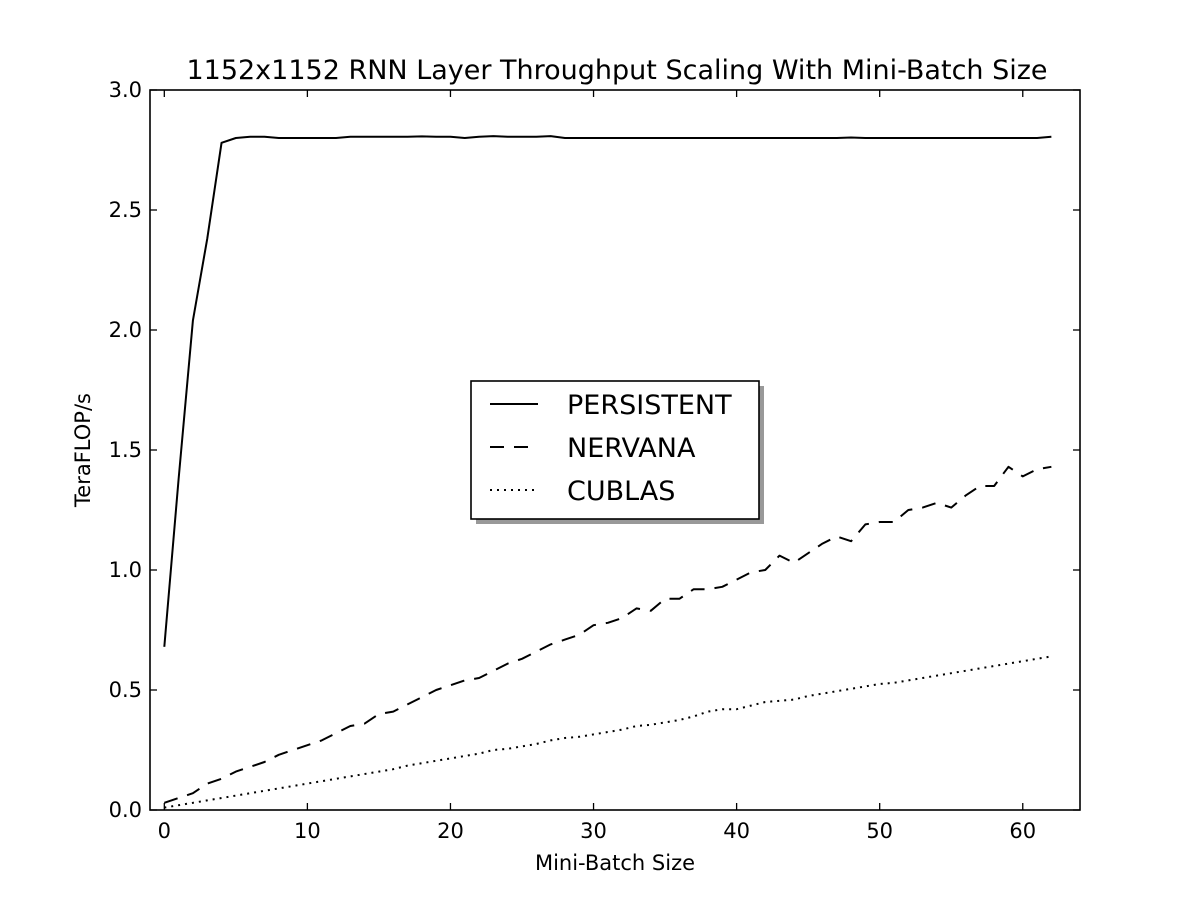 The height and width of the screenshot is (900, 1200). What do you see at coordinates (615, 863) in the screenshot?
I see `x-axis-title: Mini-Batch Size` at bounding box center [615, 863].